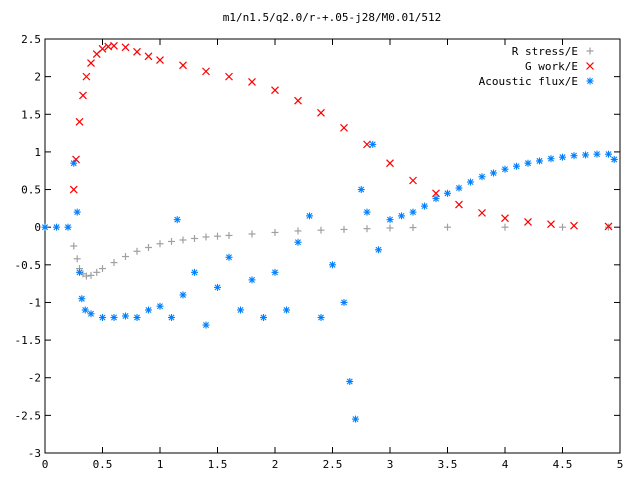  What do you see at coordinates (551, 66) in the screenshot?
I see `legend-label: G work/E` at bounding box center [551, 66].